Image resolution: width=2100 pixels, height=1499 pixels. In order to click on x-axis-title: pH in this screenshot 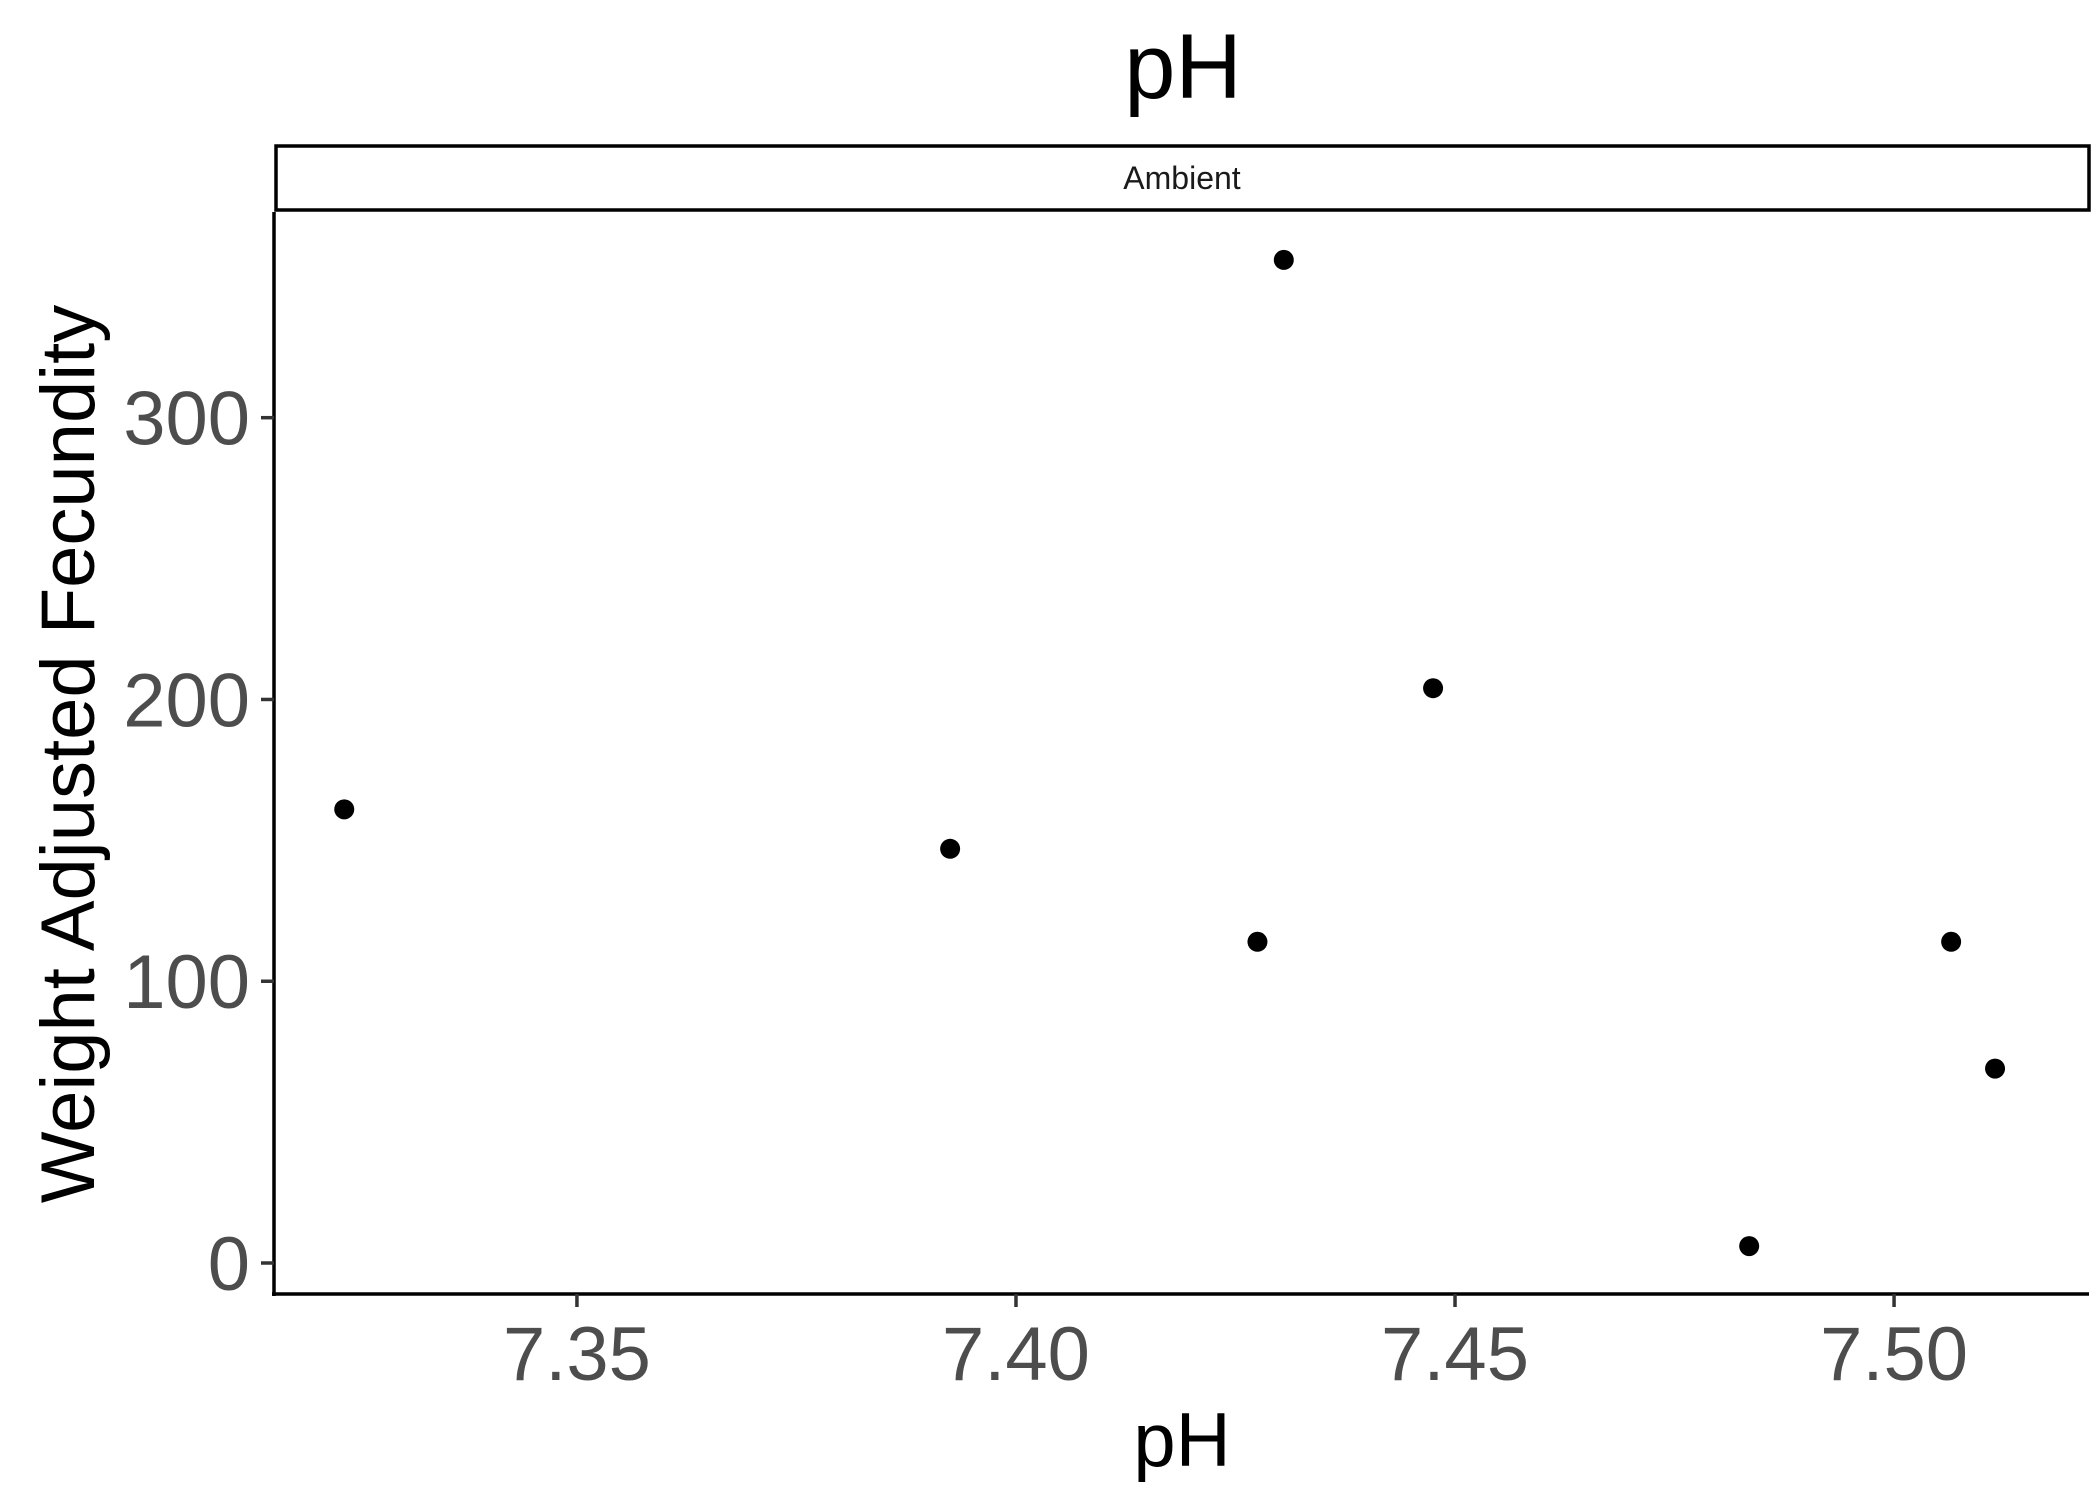, I will do `click(1181, 1440)`.